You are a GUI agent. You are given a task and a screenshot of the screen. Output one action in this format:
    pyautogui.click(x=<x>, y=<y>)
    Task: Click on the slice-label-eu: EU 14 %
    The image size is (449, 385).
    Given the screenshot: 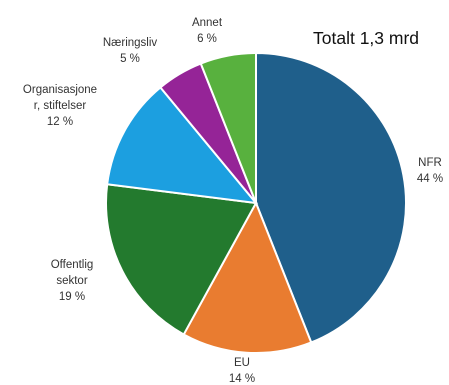 What is the action you would take?
    pyautogui.click(x=242, y=371)
    